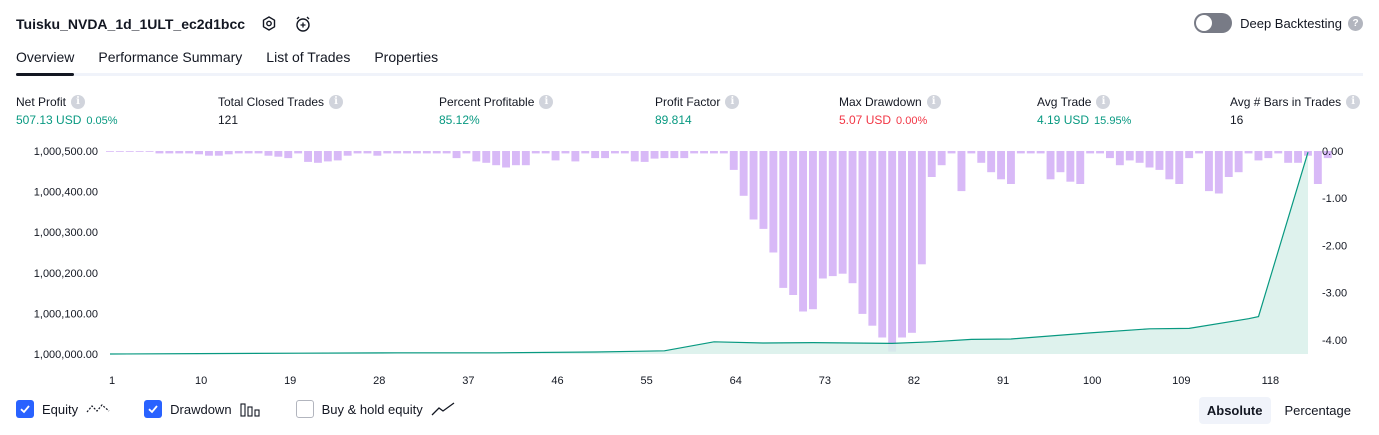  Describe the element at coordinates (67, 110) in the screenshot. I see `metric-net-profit: Net Profit i 507.13 USD 0.05%` at that location.